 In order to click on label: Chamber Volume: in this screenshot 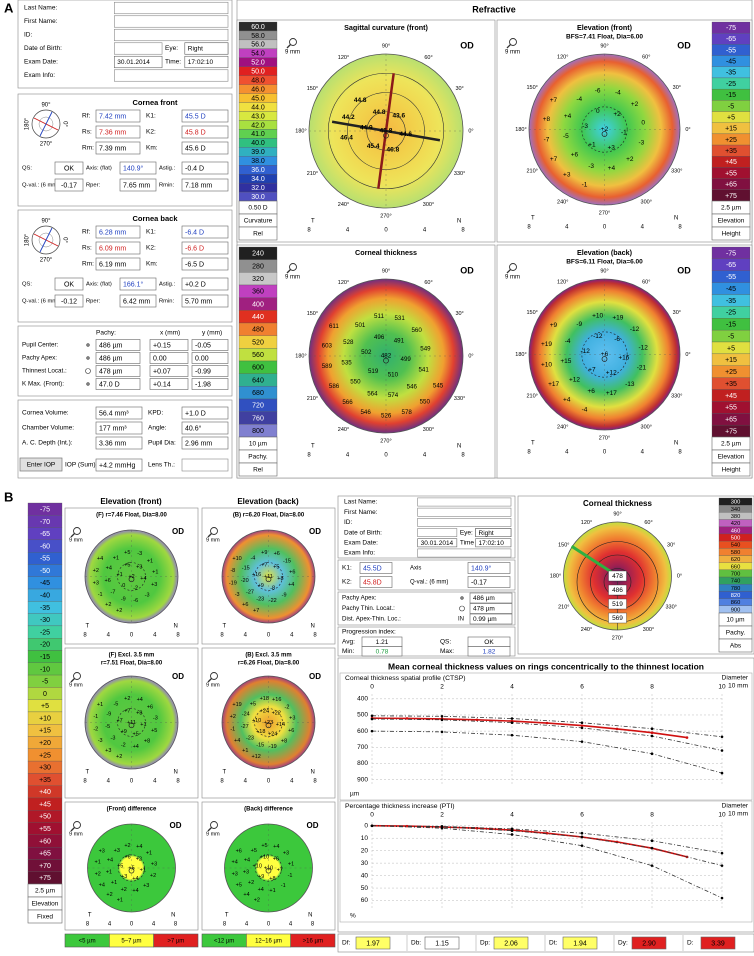, I will do `click(48, 428)`.